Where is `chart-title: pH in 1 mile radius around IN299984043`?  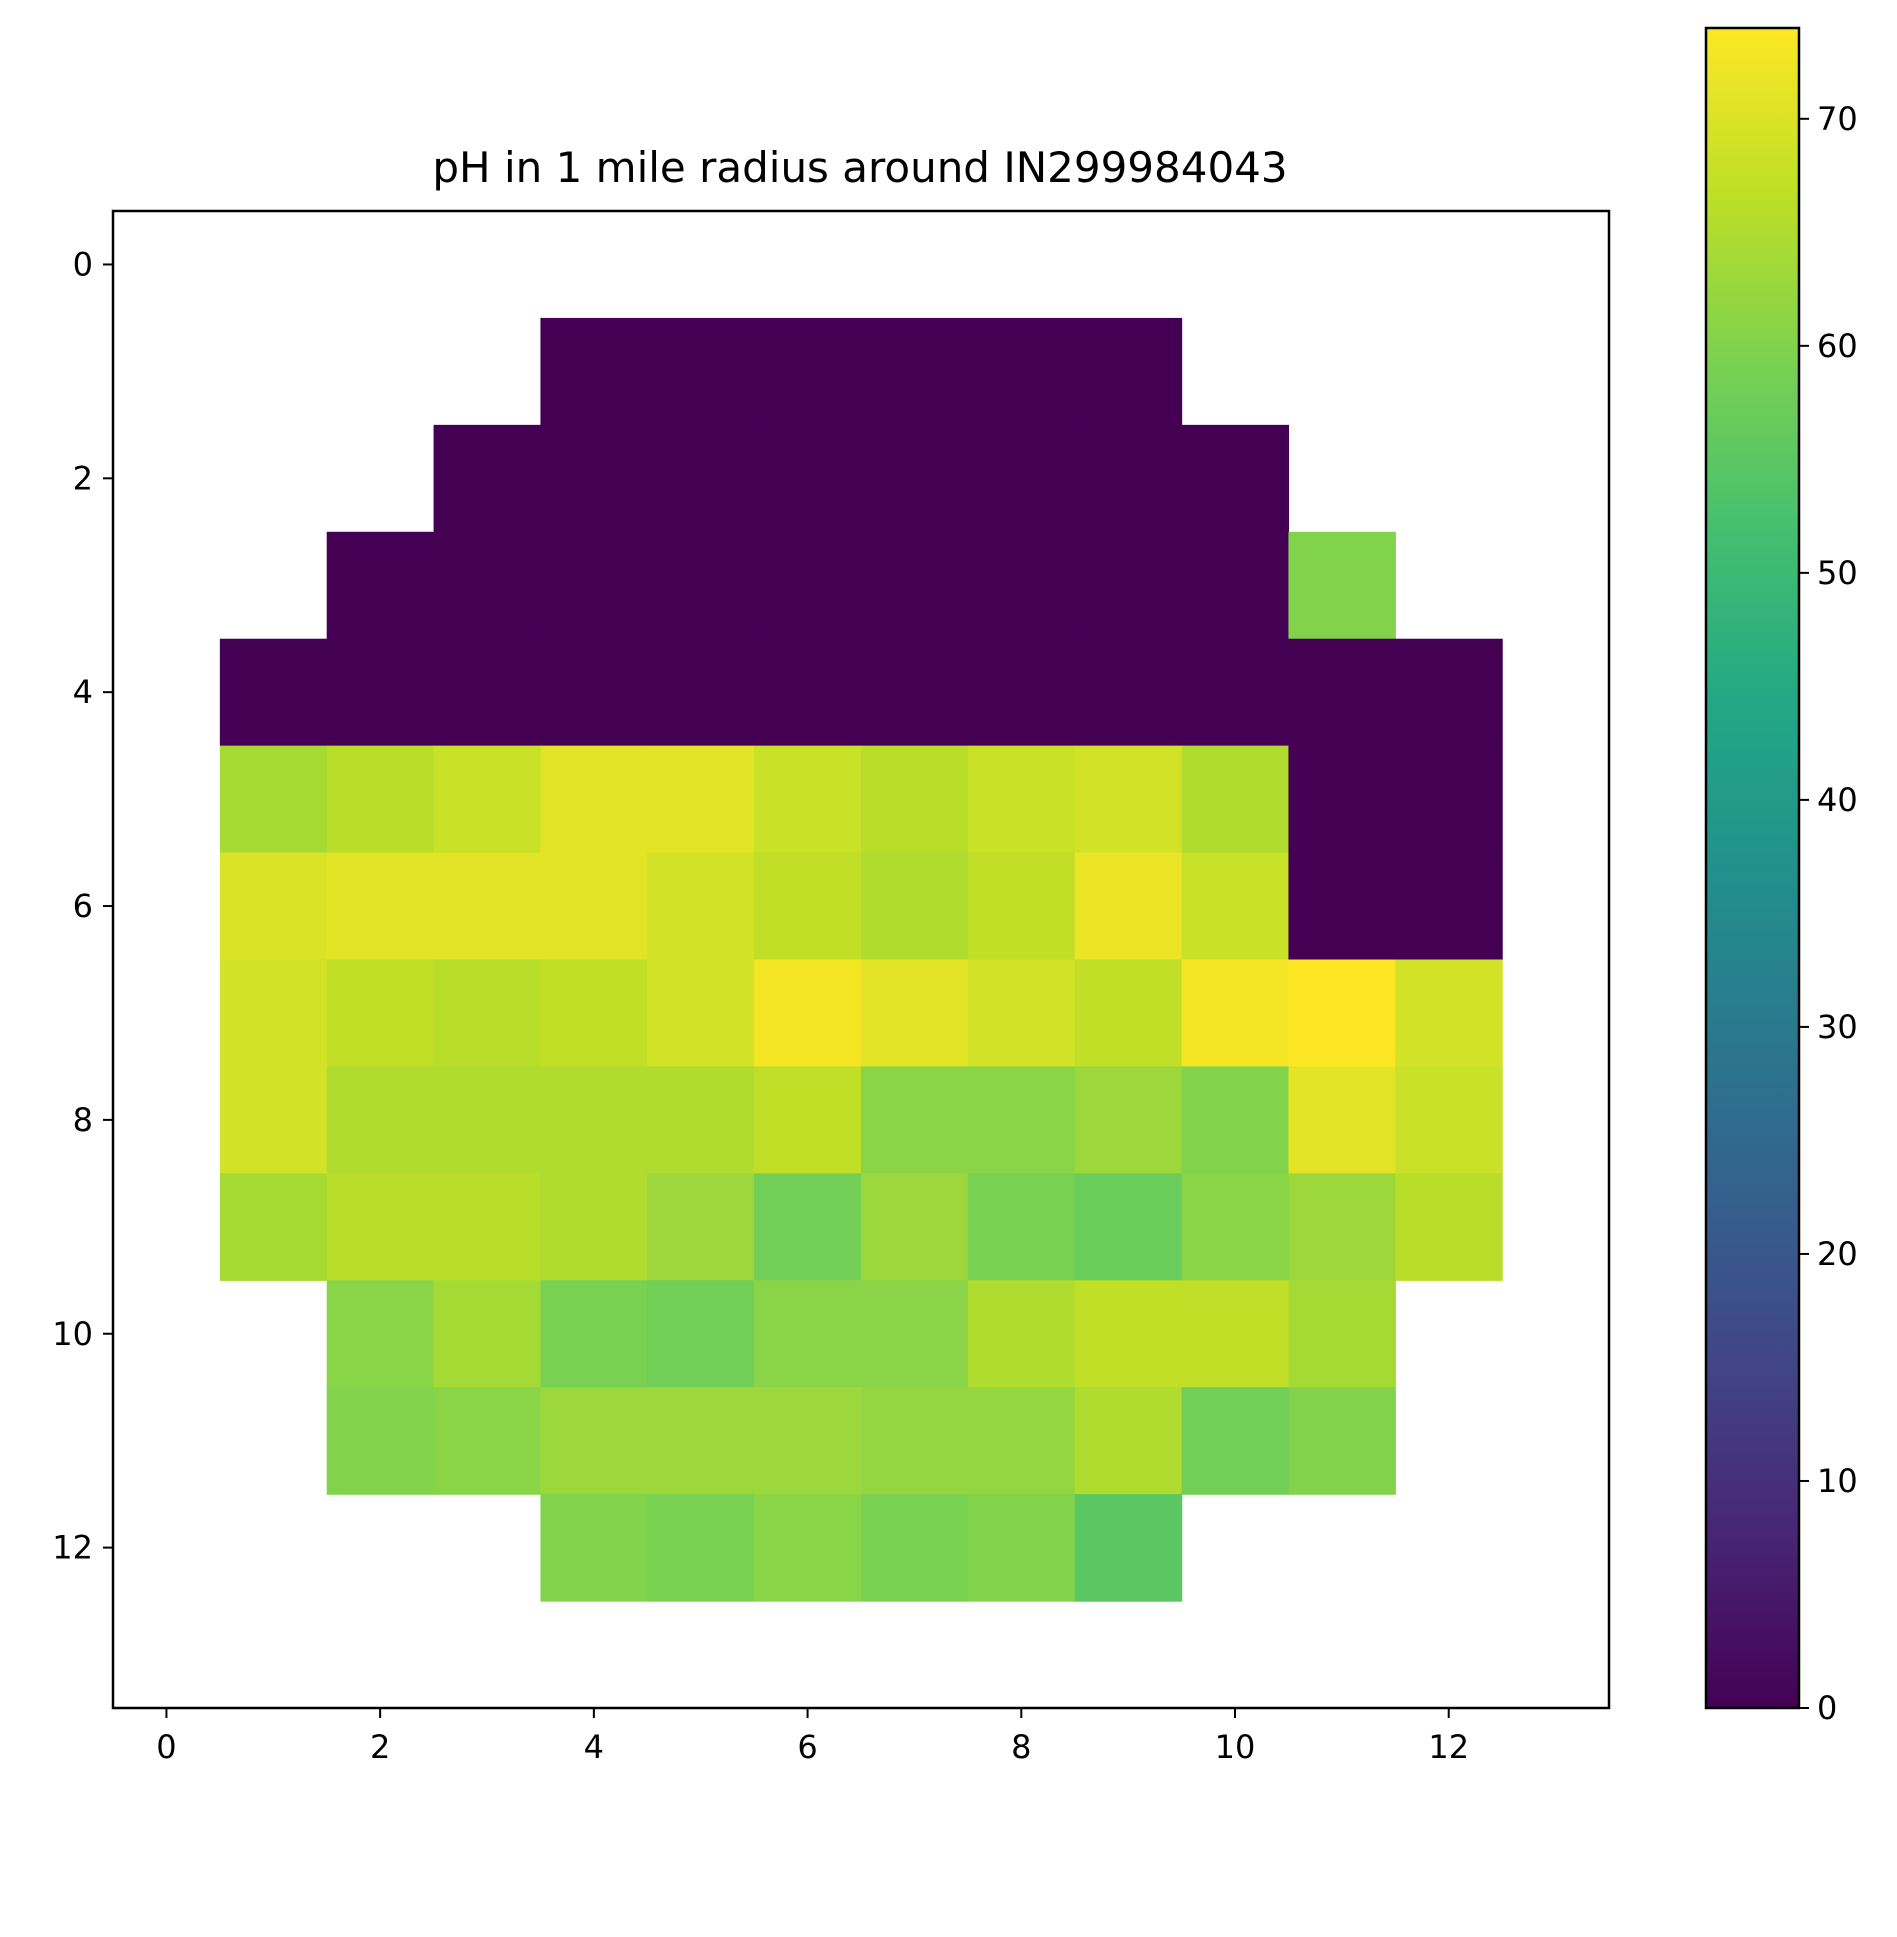
chart-title: pH in 1 mile radius around IN299984043 is located at coordinates (859, 167).